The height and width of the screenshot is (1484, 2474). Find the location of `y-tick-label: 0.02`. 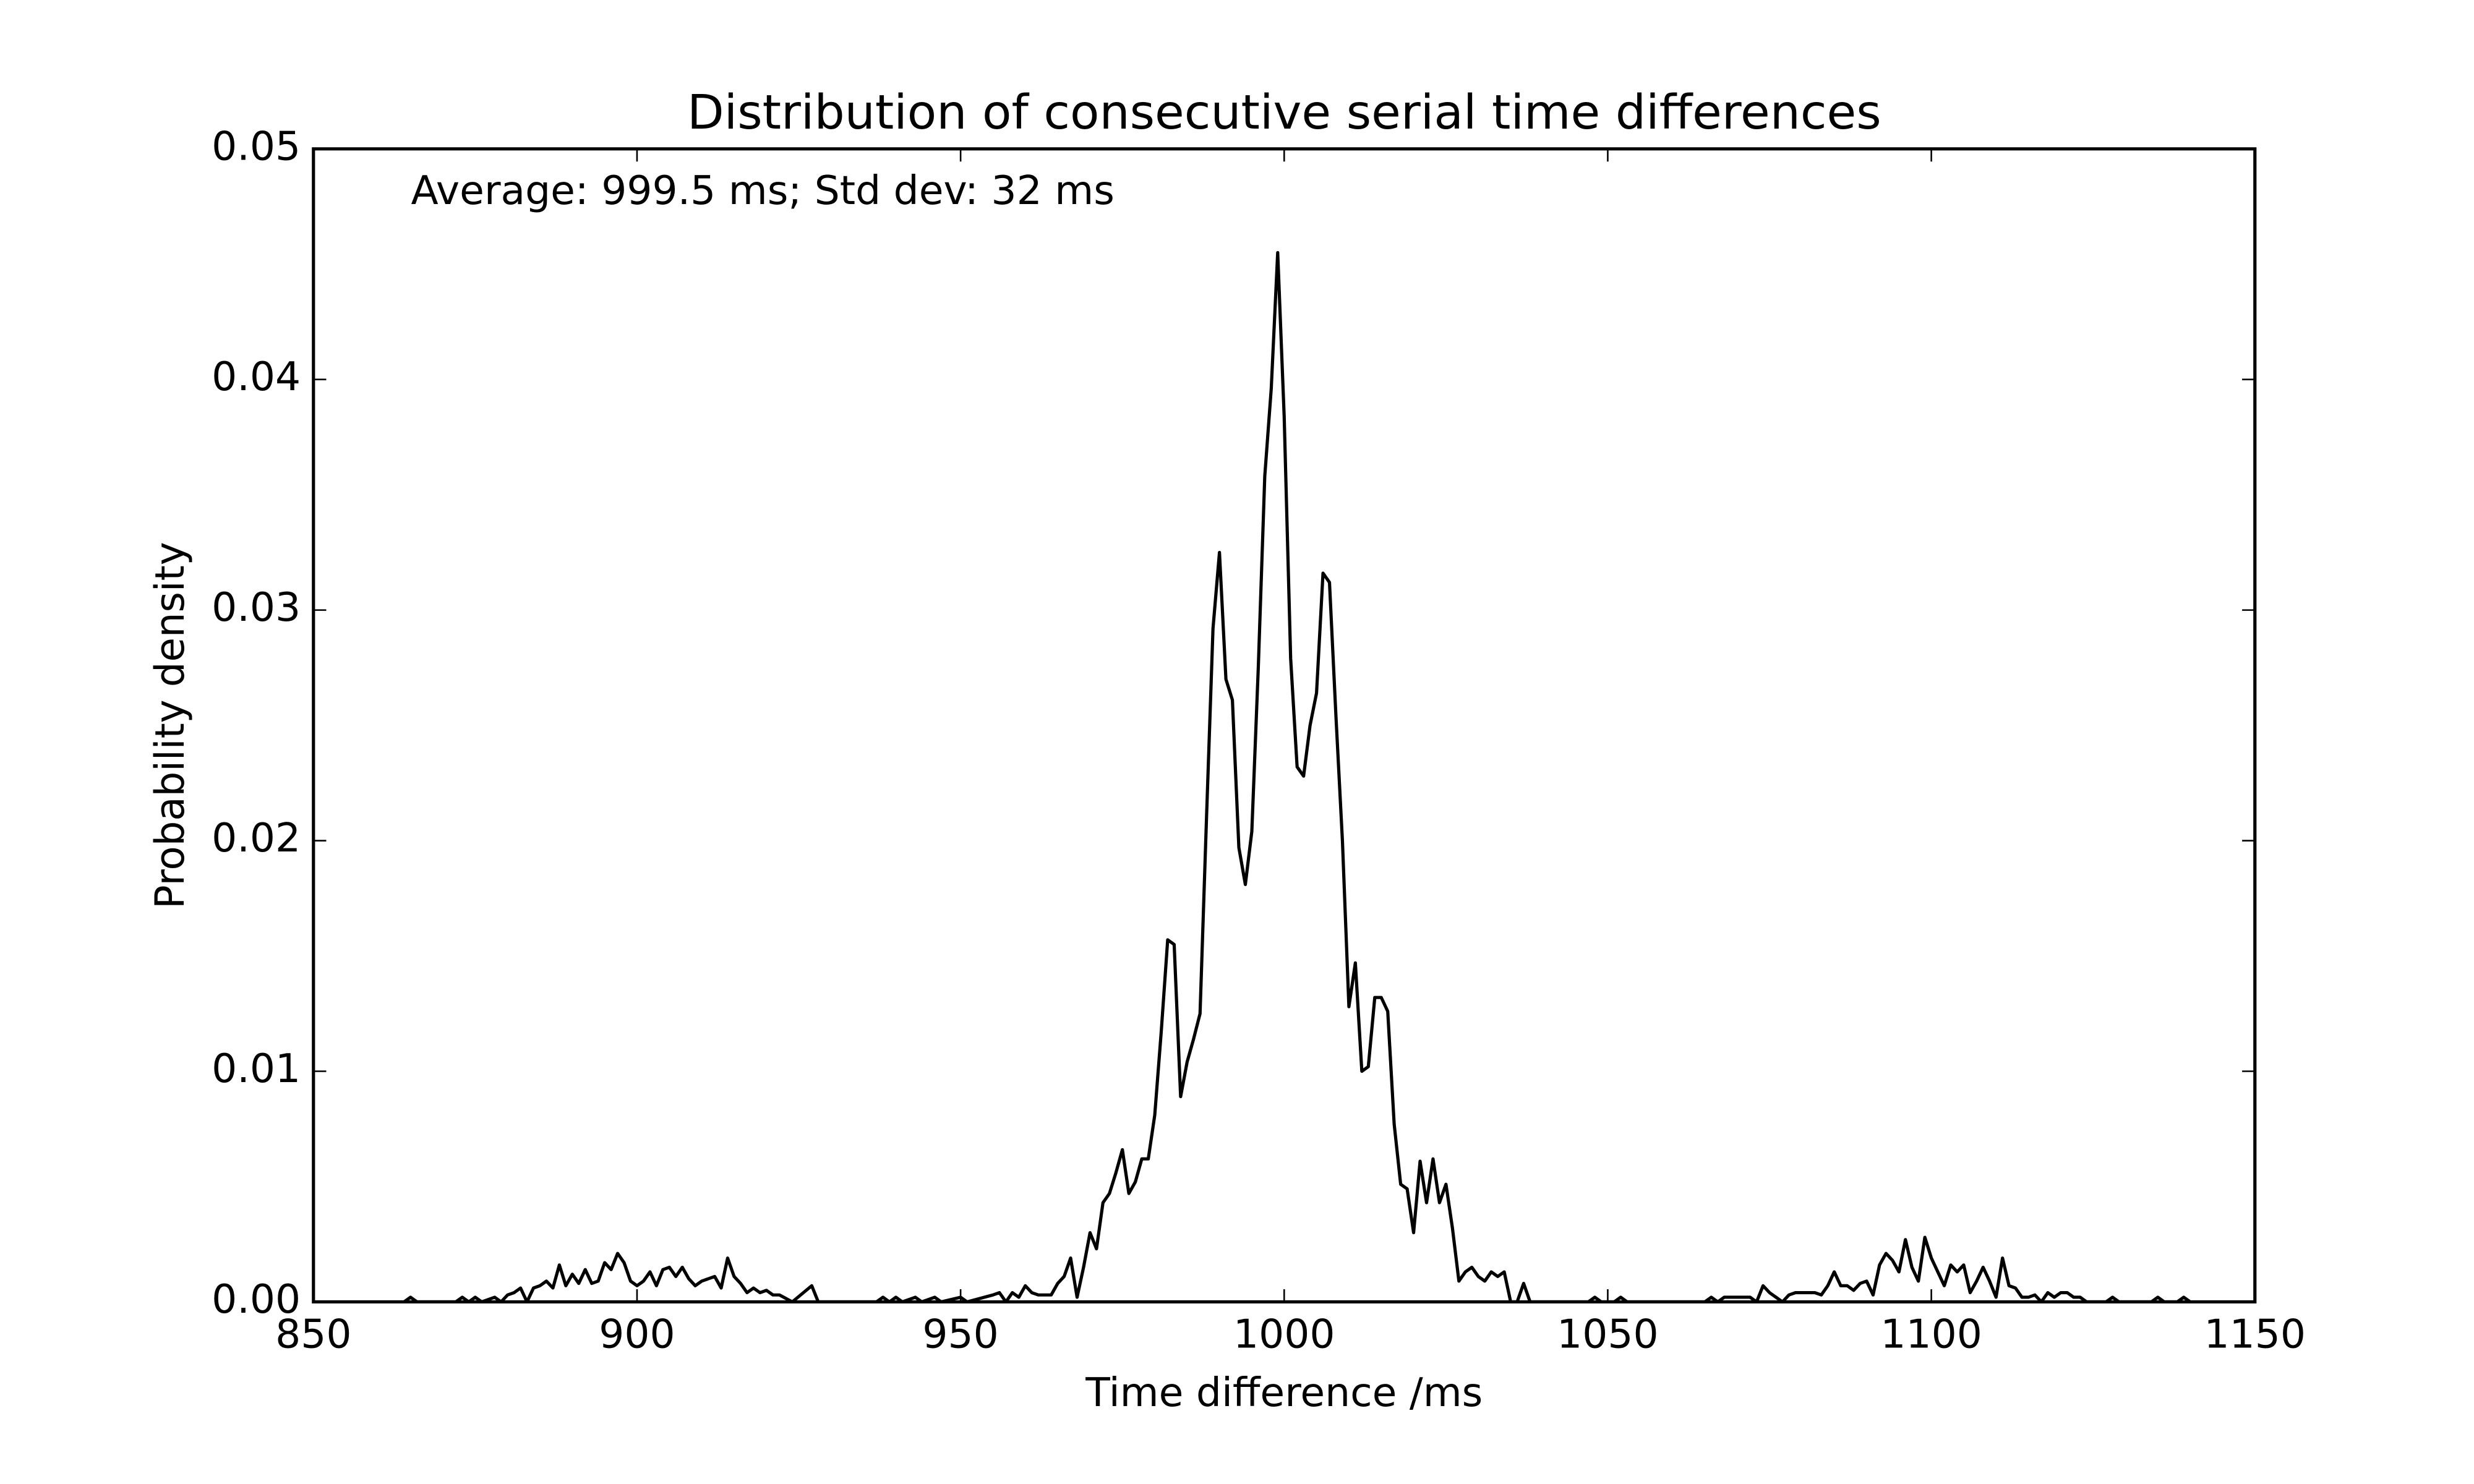

y-tick-label: 0.02 is located at coordinates (256, 838).